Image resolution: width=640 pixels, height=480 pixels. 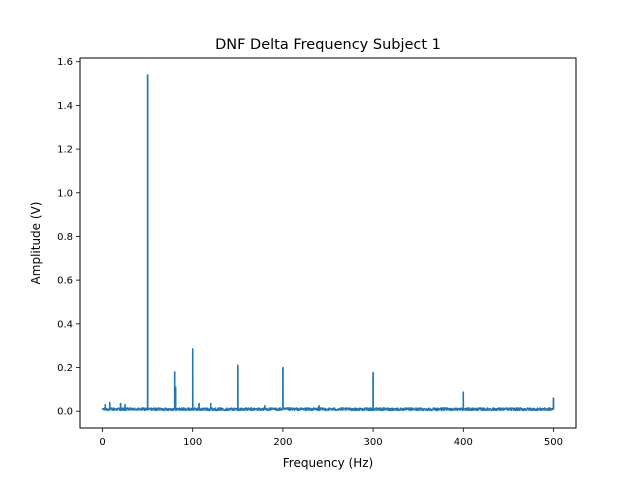 I want to click on y-tick-label: 1.2, so click(x=65, y=150).